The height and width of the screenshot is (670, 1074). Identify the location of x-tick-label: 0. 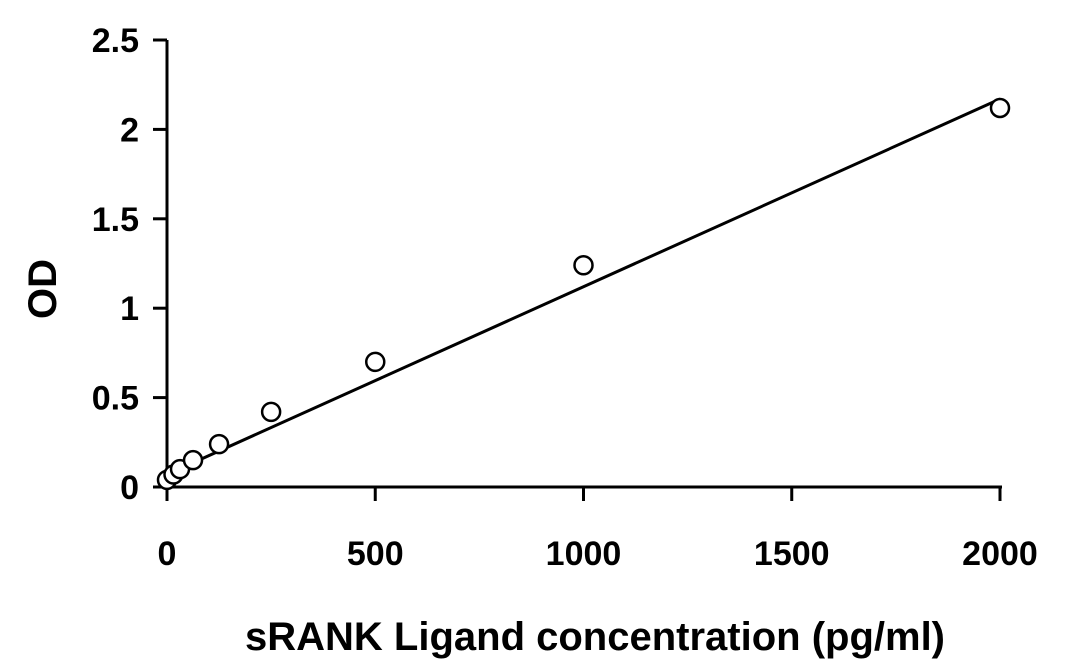
(167, 554).